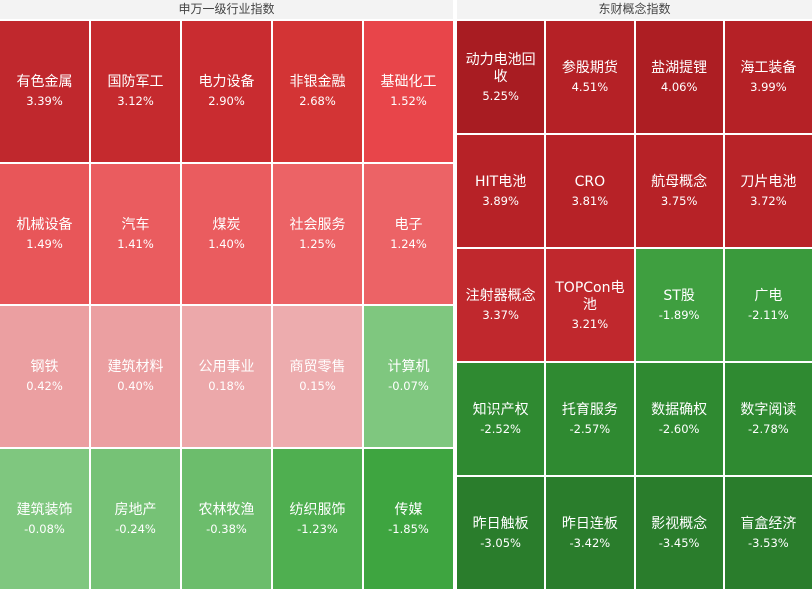 The height and width of the screenshot is (589, 812). I want to click on cell-value: 4.06%, so click(679, 87).